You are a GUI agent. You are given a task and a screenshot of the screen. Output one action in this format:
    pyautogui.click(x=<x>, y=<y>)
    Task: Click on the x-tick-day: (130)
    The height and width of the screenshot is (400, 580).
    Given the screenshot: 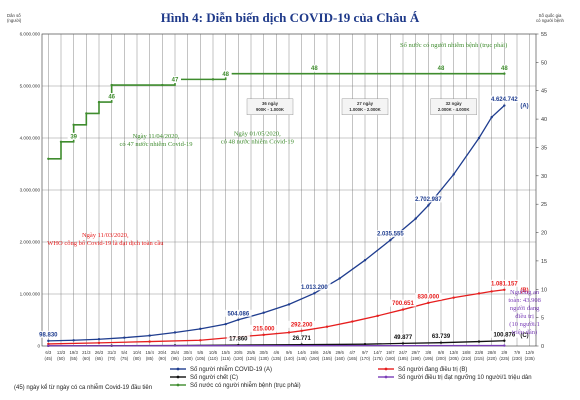 What is the action you would take?
    pyautogui.click(x=264, y=358)
    